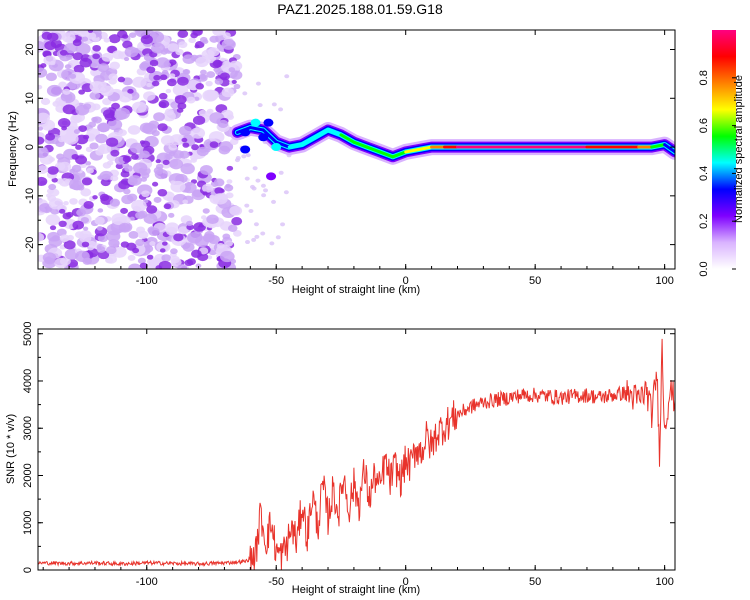 The image size is (750, 600). I want to click on colorbar-tick-label: 0.6, so click(704, 125).